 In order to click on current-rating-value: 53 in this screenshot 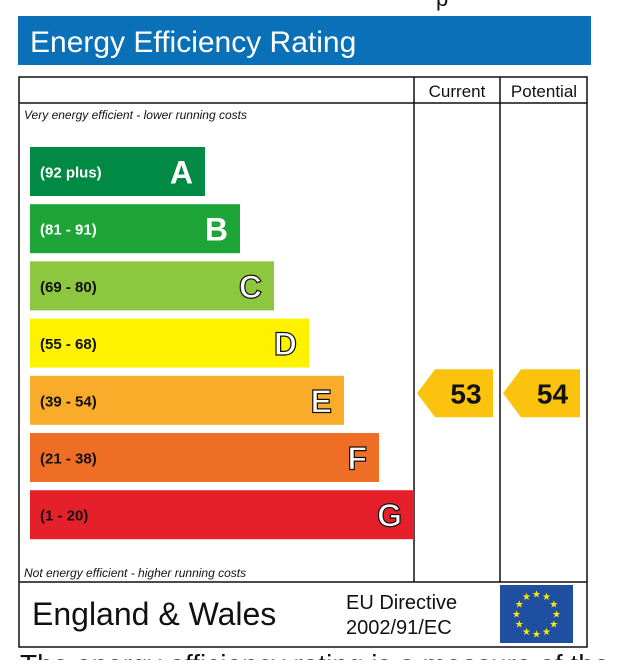, I will do `click(465, 393)`.